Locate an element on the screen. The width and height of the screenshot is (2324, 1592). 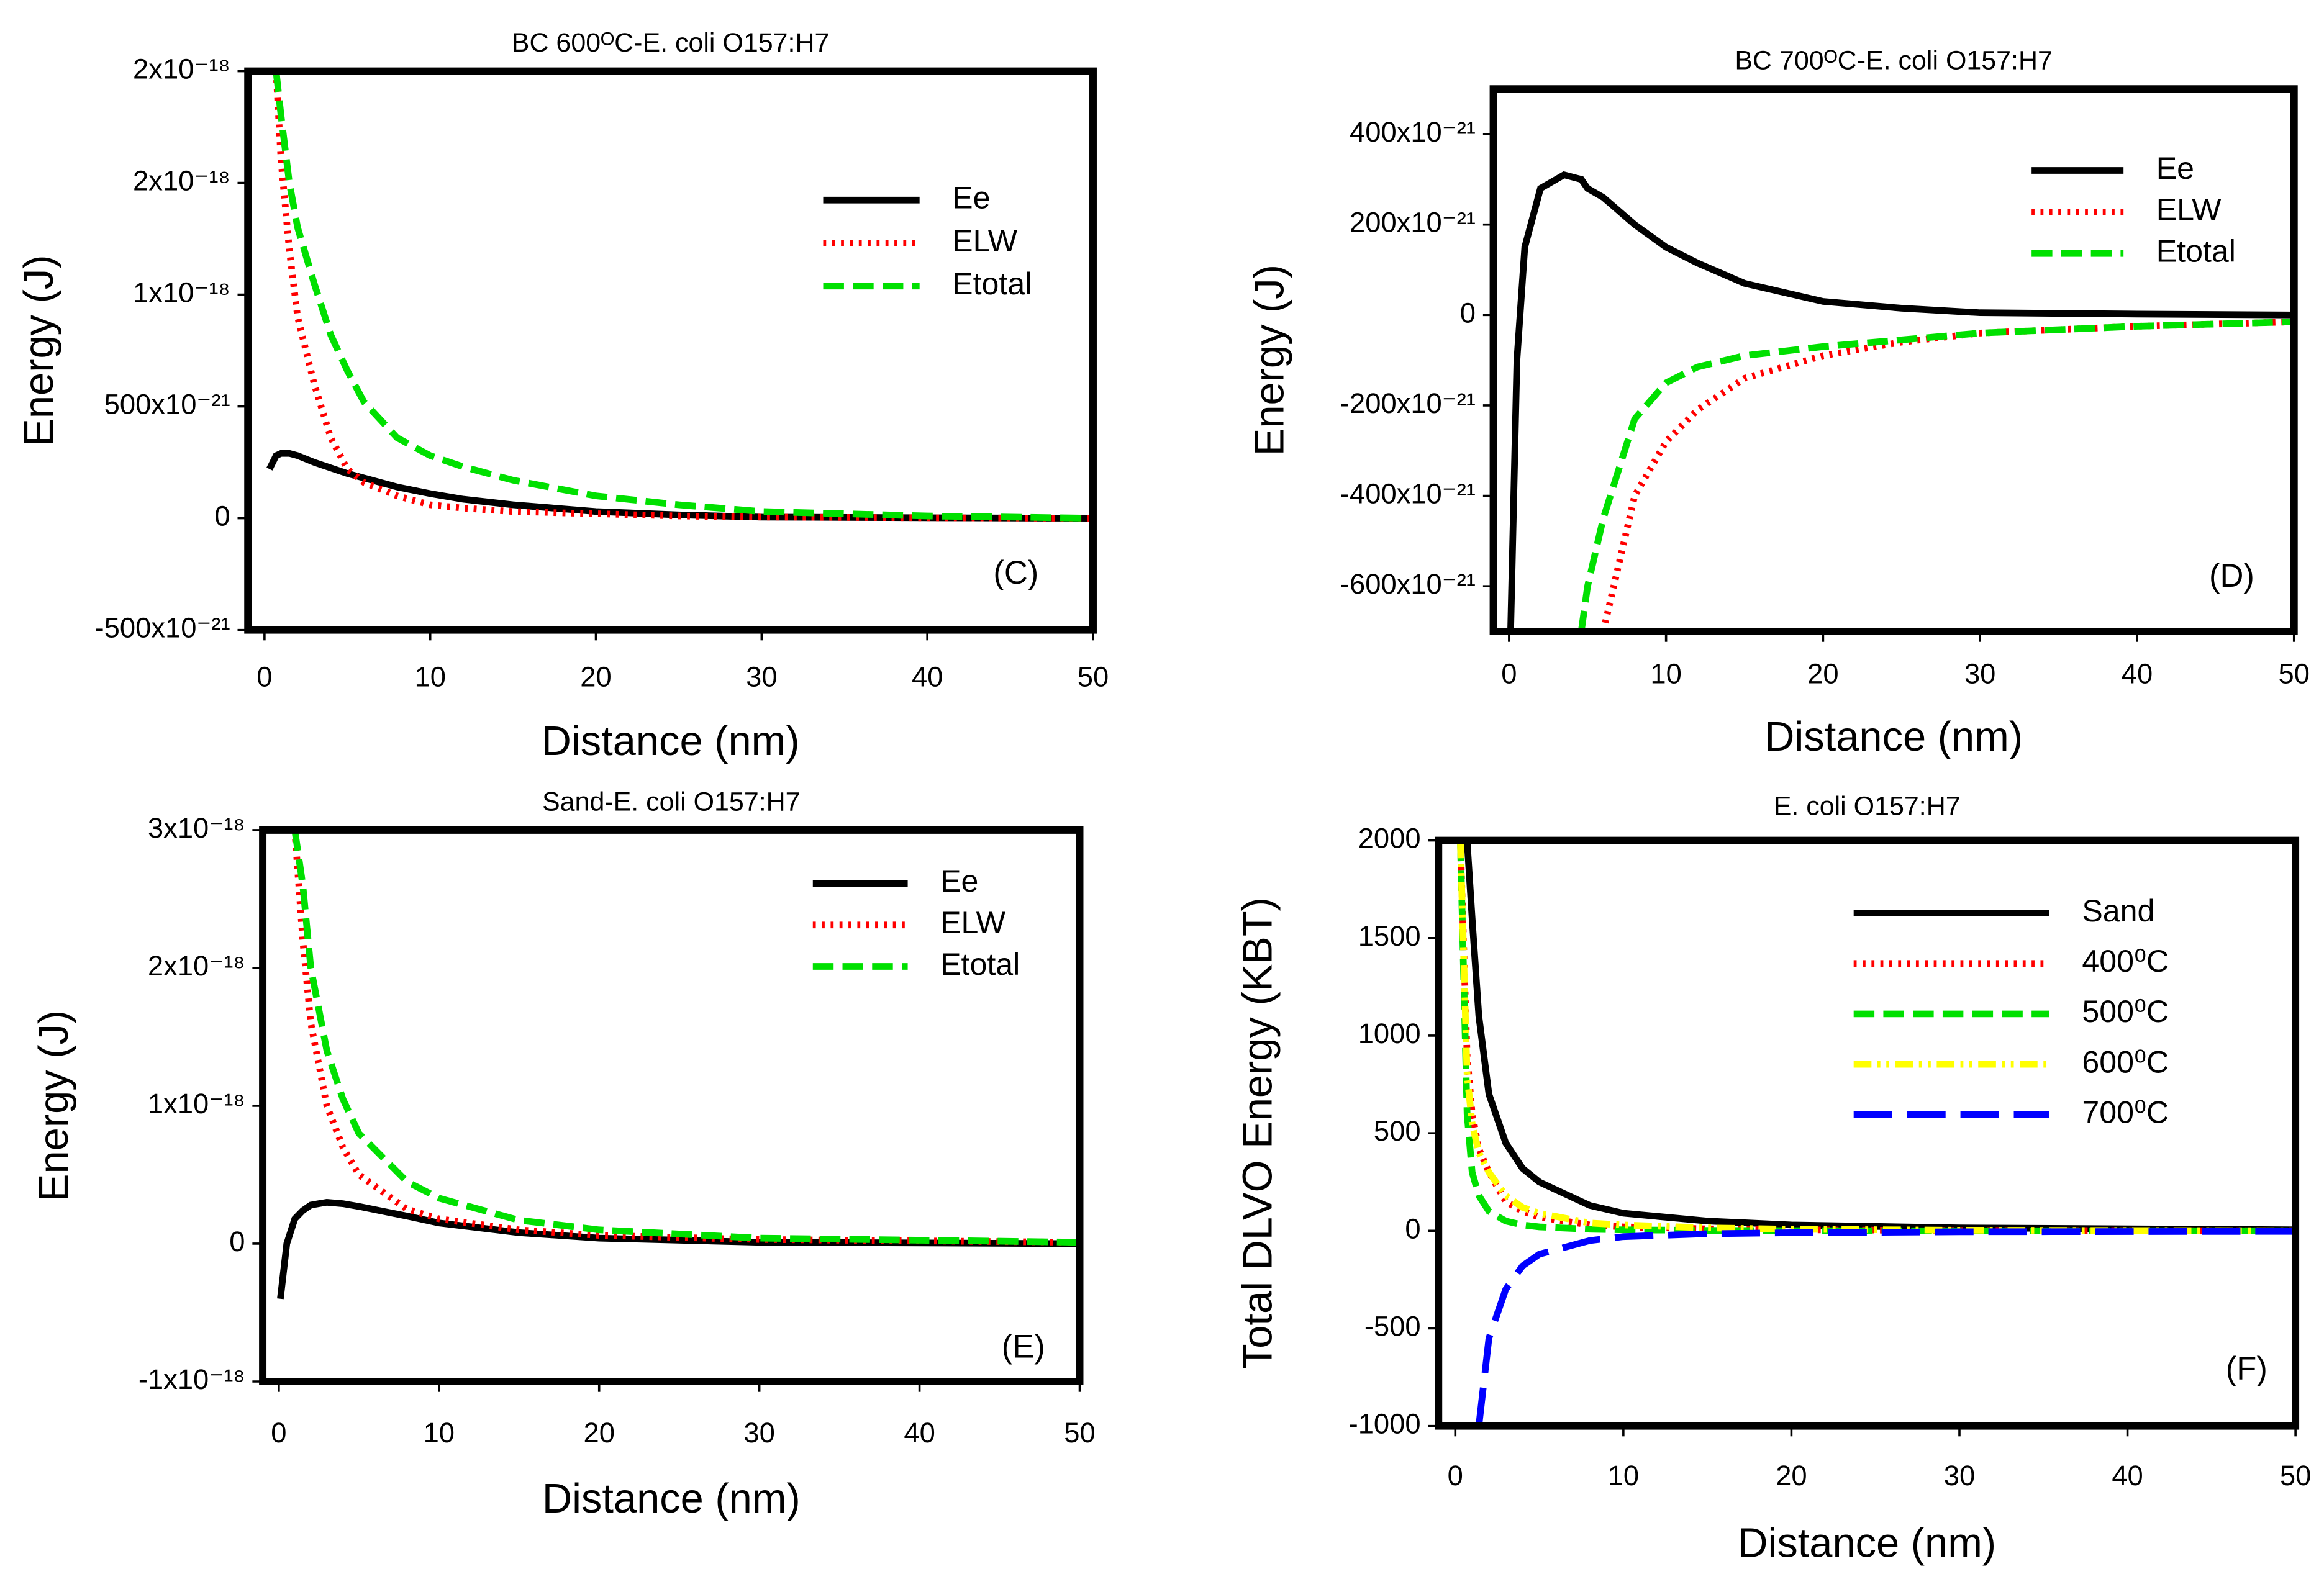
legend-label: 700⁰C is located at coordinates (2126, 1112).